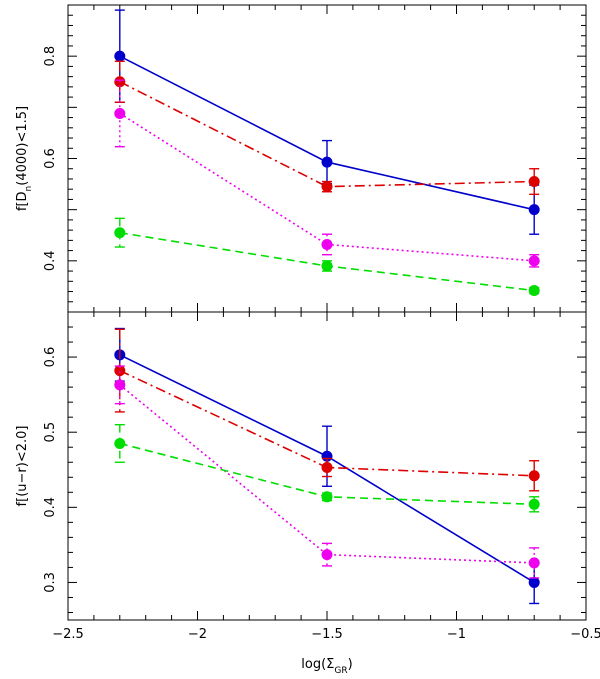  Describe the element at coordinates (50, 582) in the screenshot. I see `panel-2-ytick-label: 0.3` at that location.